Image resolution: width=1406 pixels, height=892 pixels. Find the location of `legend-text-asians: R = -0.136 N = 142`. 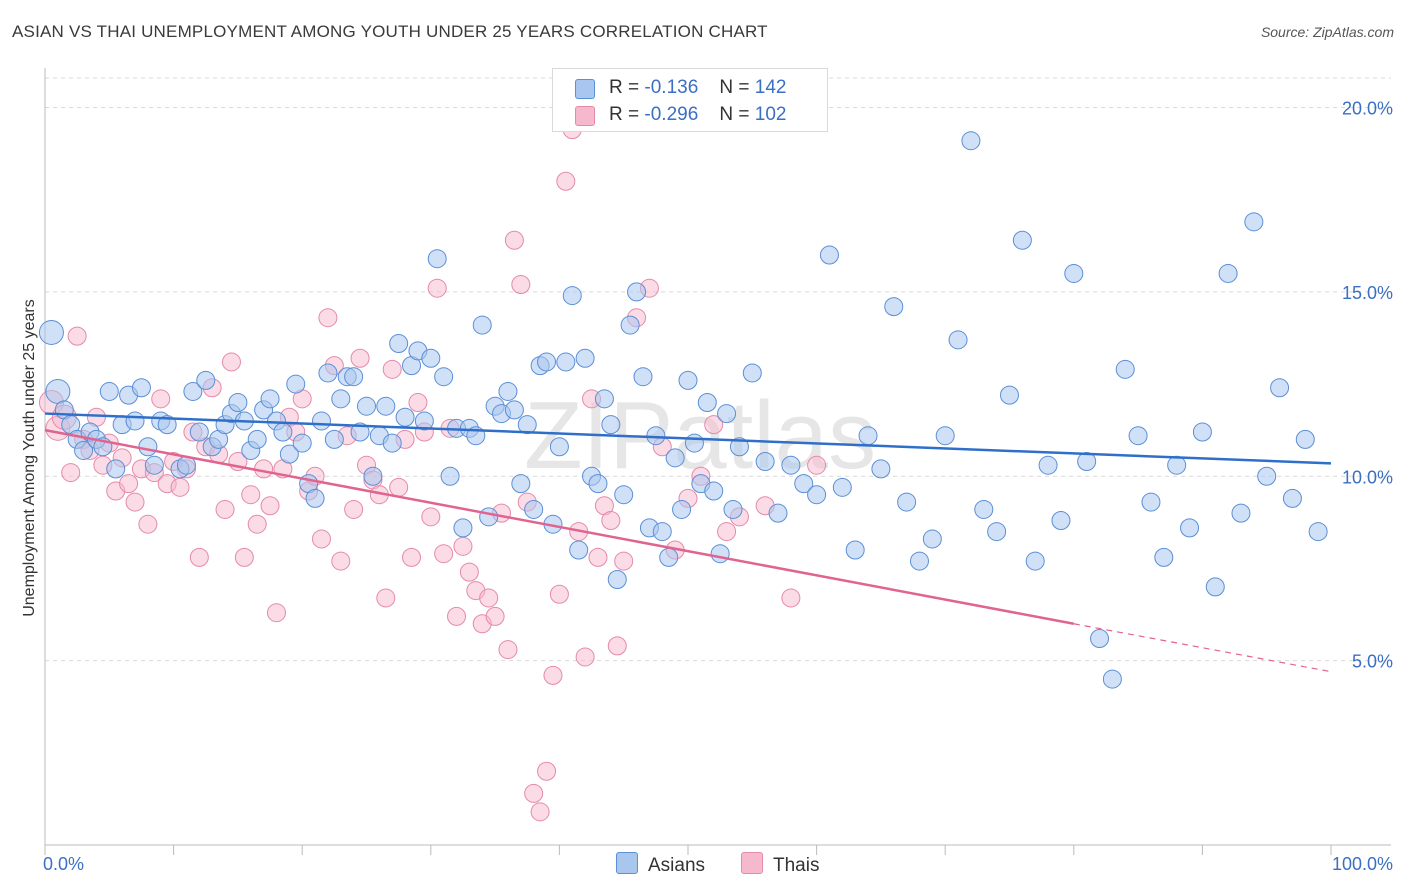

legend-text-asians: R = -0.136 N = 142 is located at coordinates (697, 88).